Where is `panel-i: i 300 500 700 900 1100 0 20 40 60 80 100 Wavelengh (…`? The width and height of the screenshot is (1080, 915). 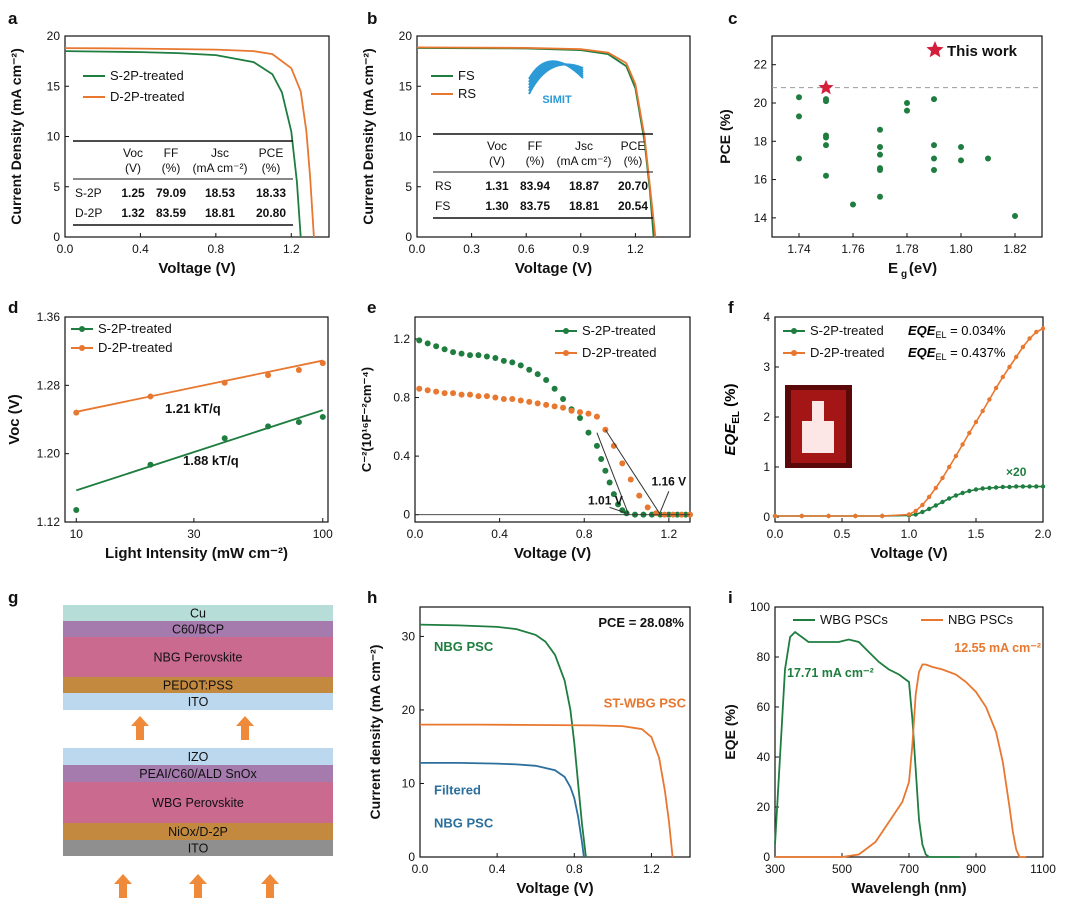
panel-i: i 300 500 700 900 1100 0 20 40 60 80 100 Wavelengh (… is located at coordinates (889, 742).